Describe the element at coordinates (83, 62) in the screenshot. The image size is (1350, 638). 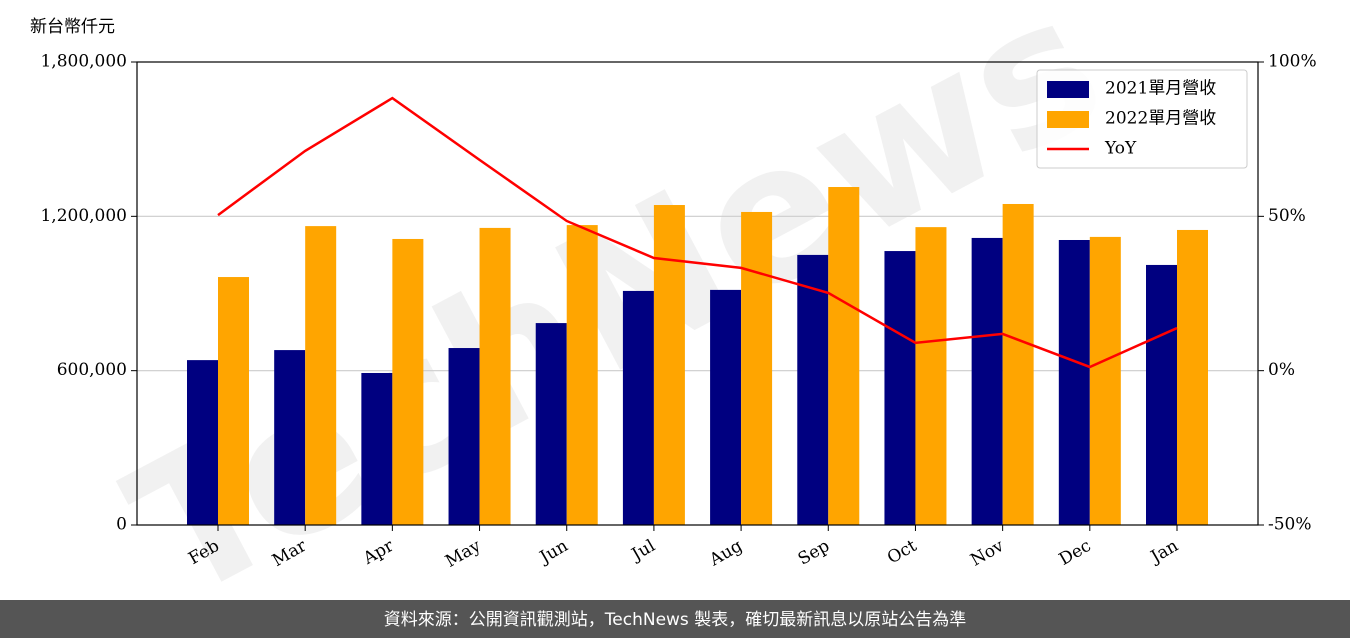
I see `y-tick-label: 1,800,000` at that location.